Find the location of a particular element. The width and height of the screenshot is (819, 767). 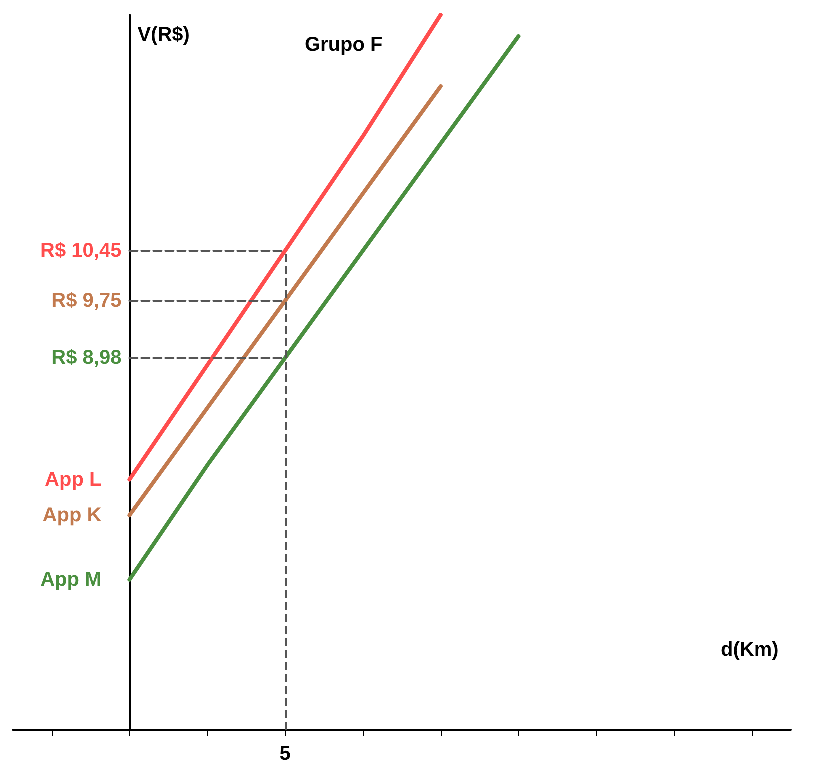

text: Grupo F is located at coordinates (344, 45).